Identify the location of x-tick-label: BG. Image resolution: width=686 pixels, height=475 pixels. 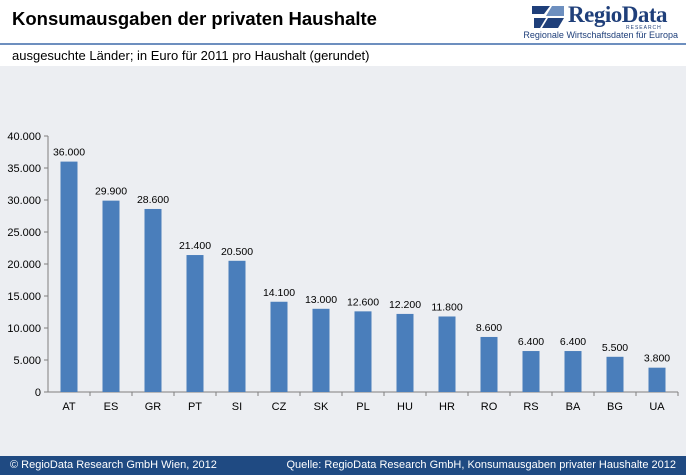
(615, 407).